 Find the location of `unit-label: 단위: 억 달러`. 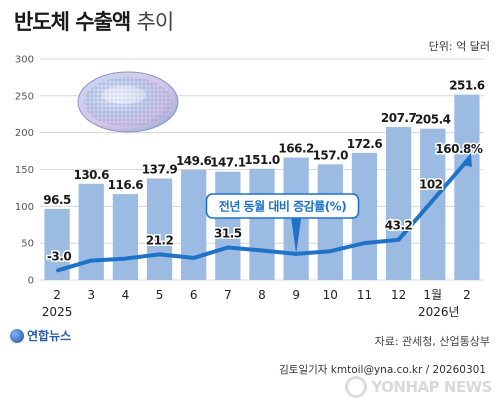

unit-label: 단위: 억 달러 is located at coordinates (459, 46).